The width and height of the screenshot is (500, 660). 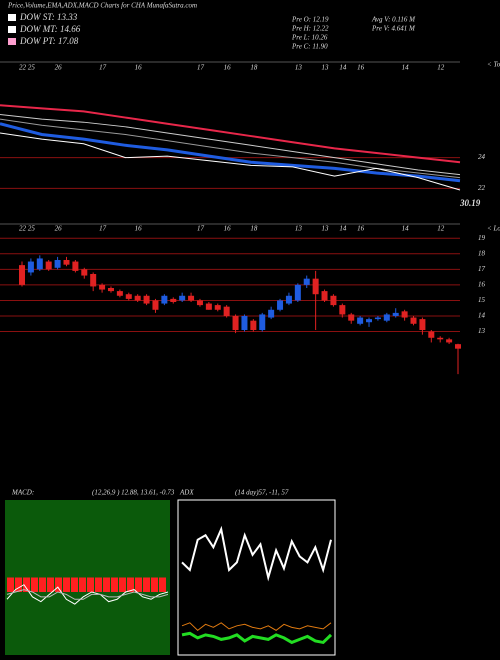 What do you see at coordinates (470, 203) in the screenshot?
I see `annotation: 30.19` at bounding box center [470, 203].